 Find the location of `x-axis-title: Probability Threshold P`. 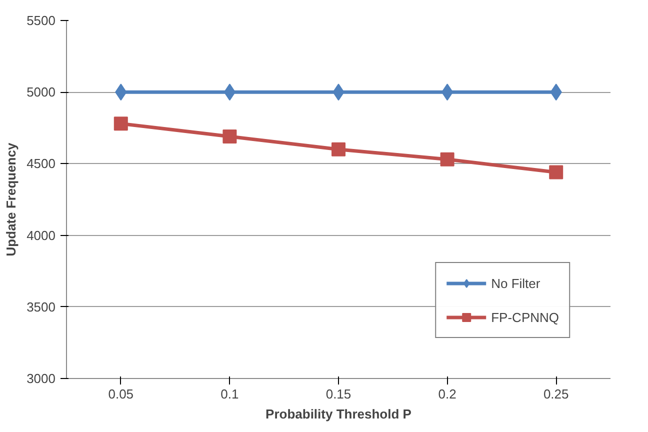

x-axis-title: Probability Threshold P is located at coordinates (339, 414).